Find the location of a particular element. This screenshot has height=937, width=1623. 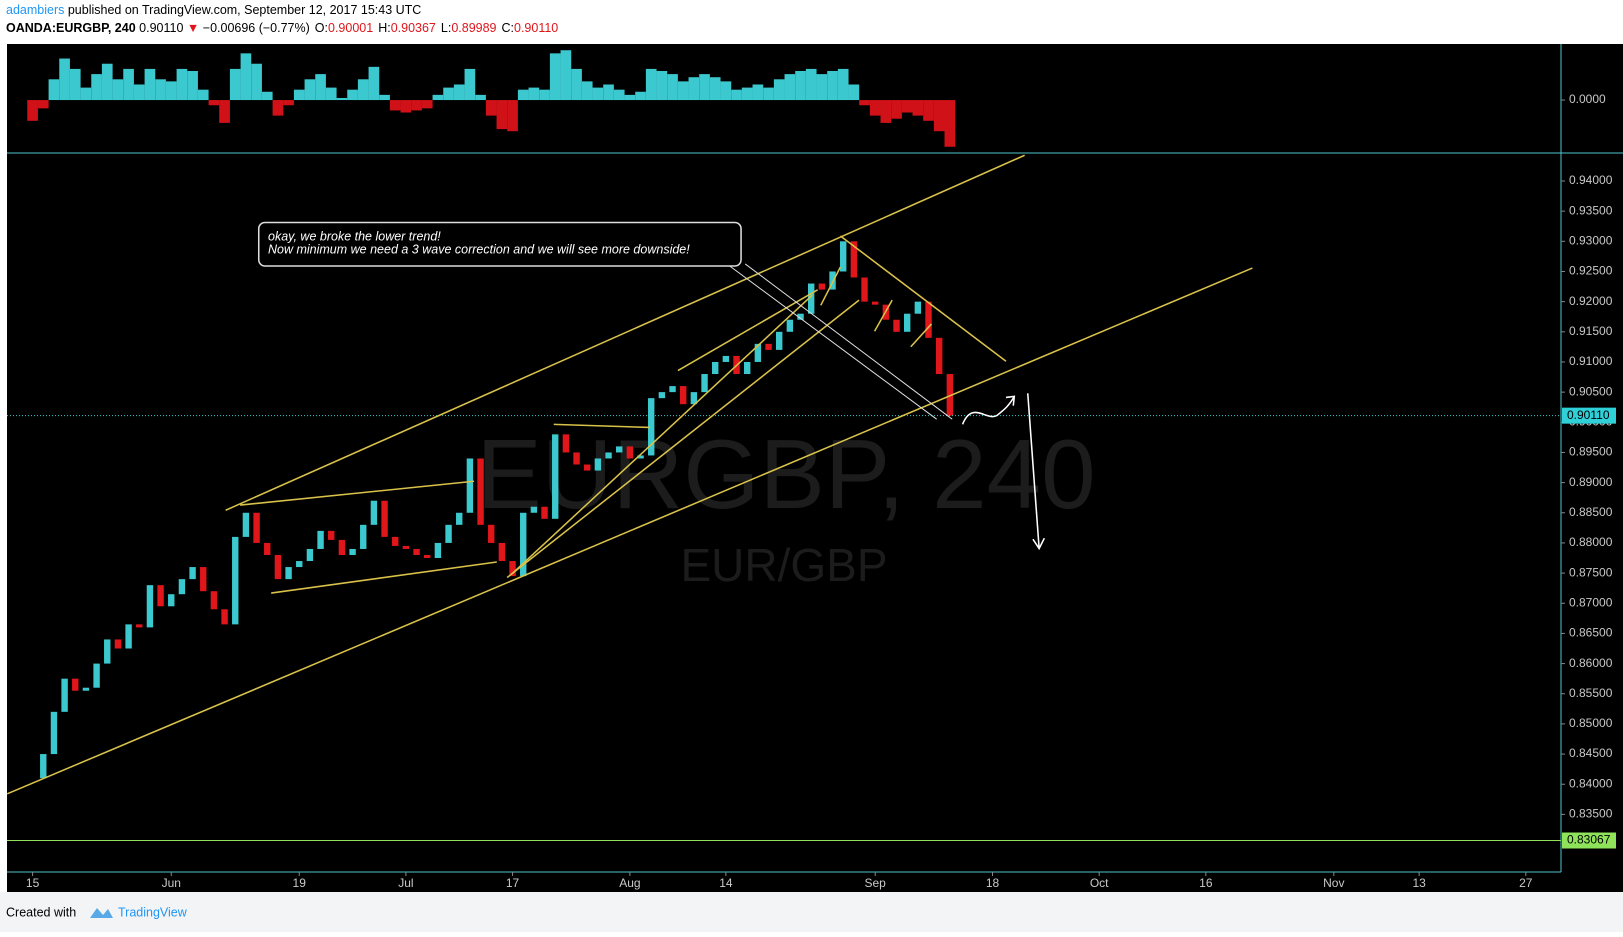

y-tick-label: 0.93500 is located at coordinates (1591, 210).